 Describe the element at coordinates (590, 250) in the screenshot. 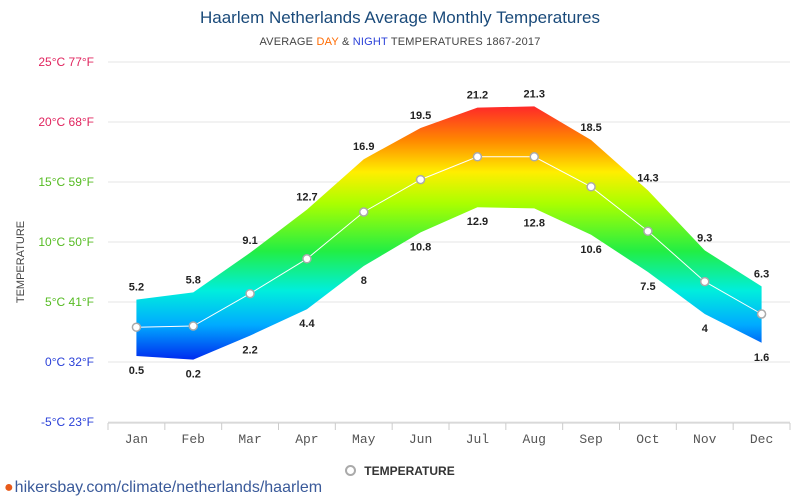

I see `night-value-label: 10.6` at that location.